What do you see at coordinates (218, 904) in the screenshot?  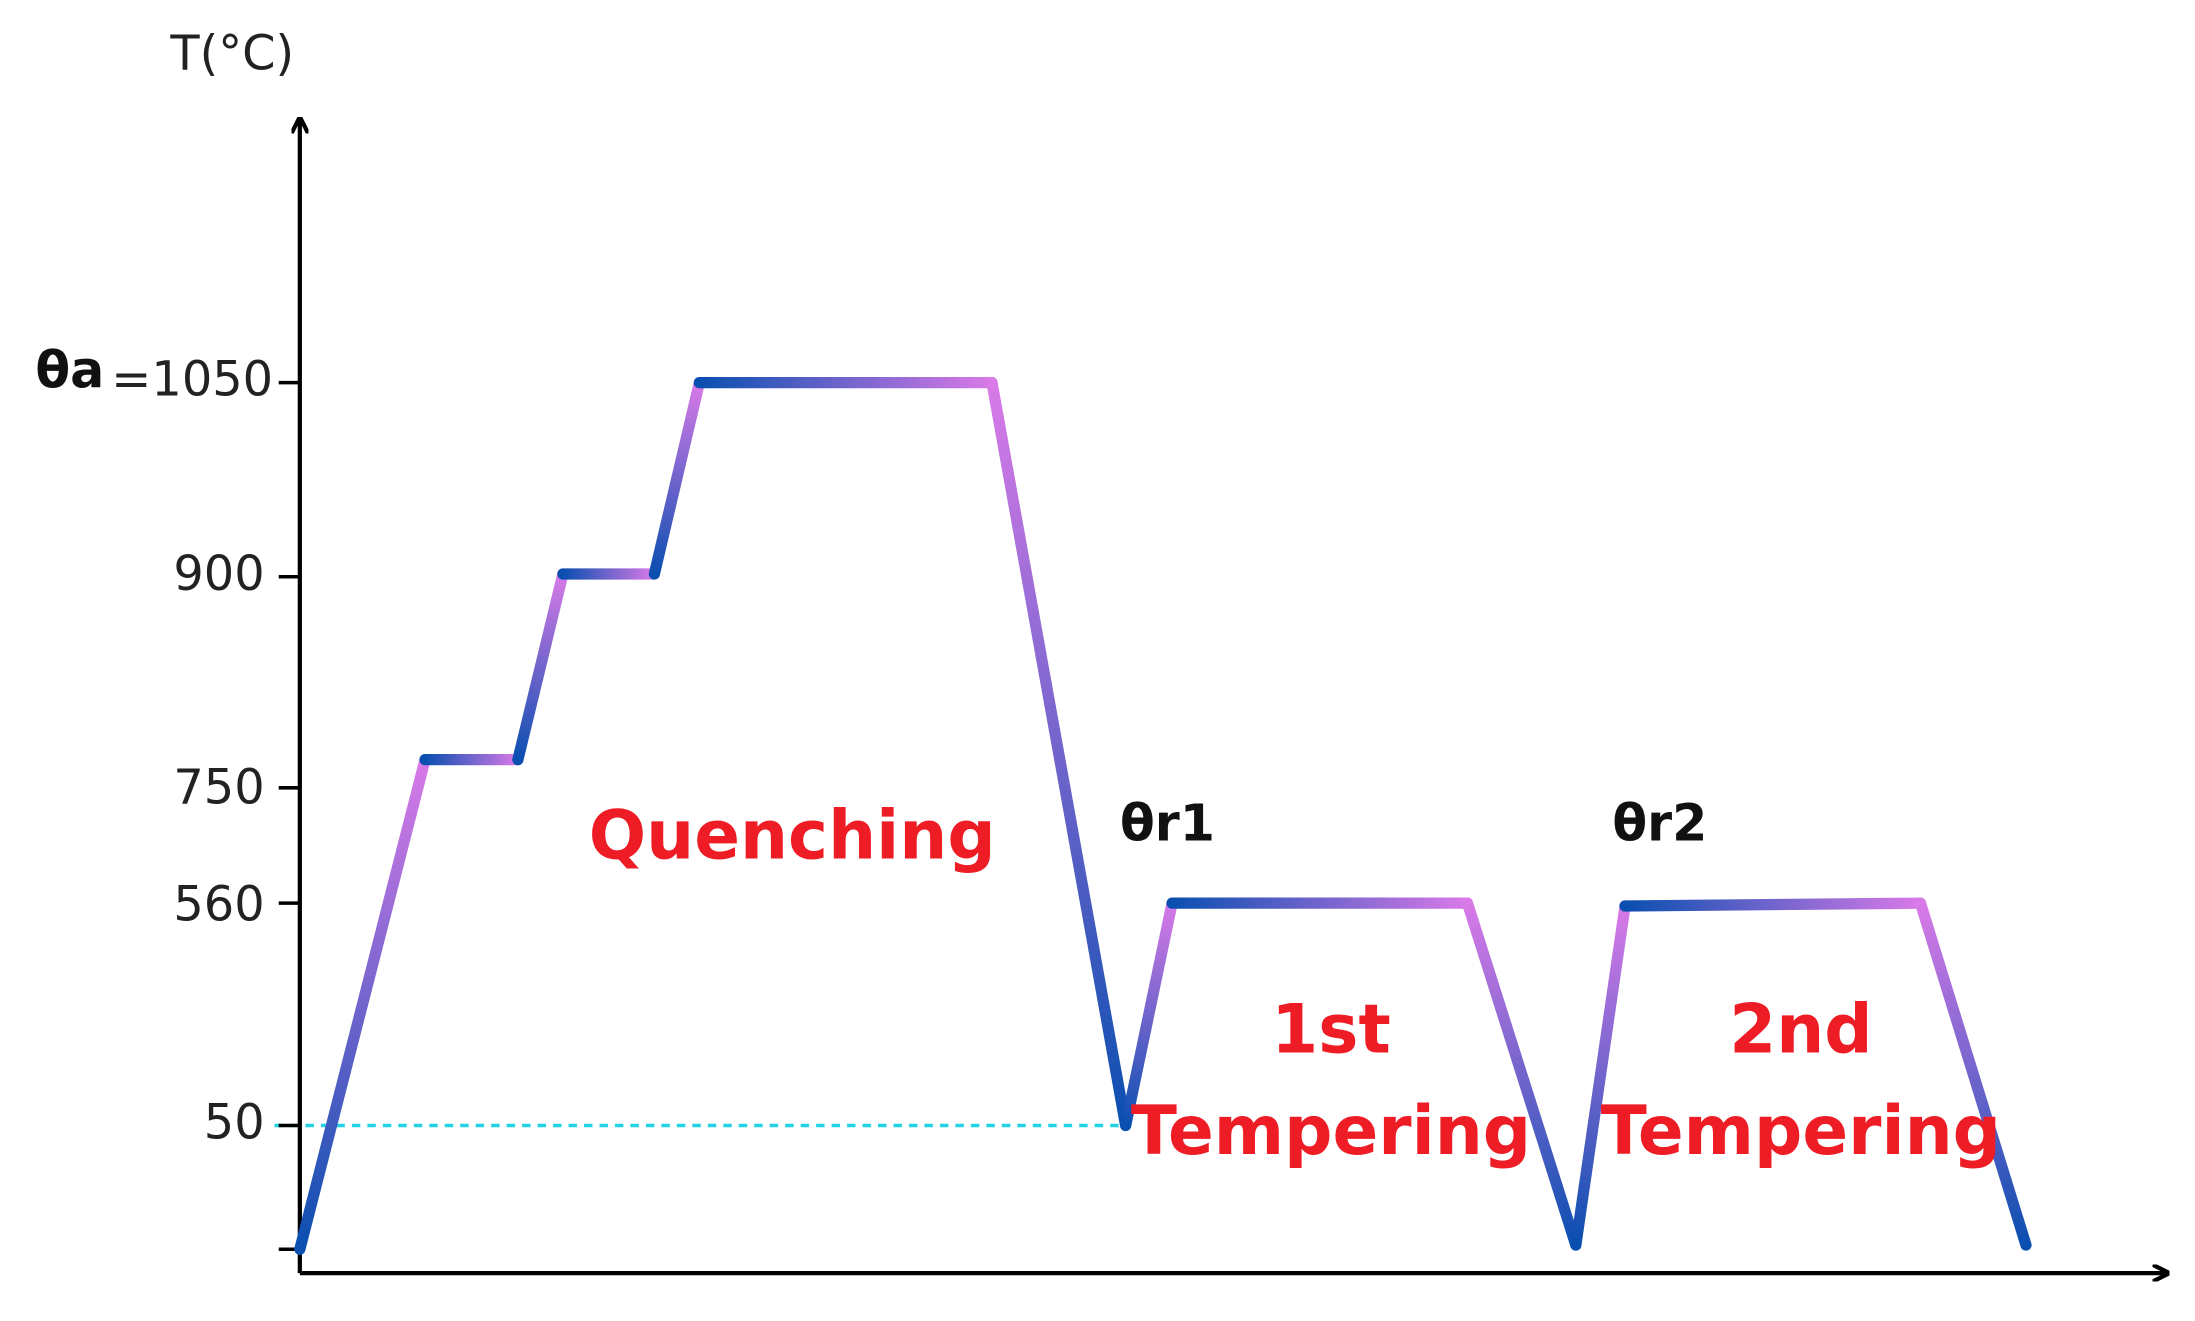 I see `tick-label: 560` at bounding box center [218, 904].